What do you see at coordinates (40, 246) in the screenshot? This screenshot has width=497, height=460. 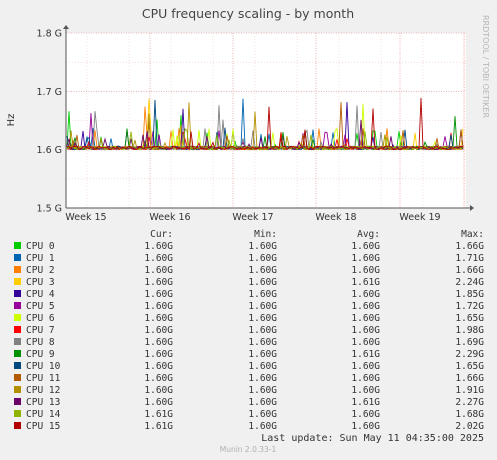 I see `legend-series-name: CPU 0` at bounding box center [40, 246].